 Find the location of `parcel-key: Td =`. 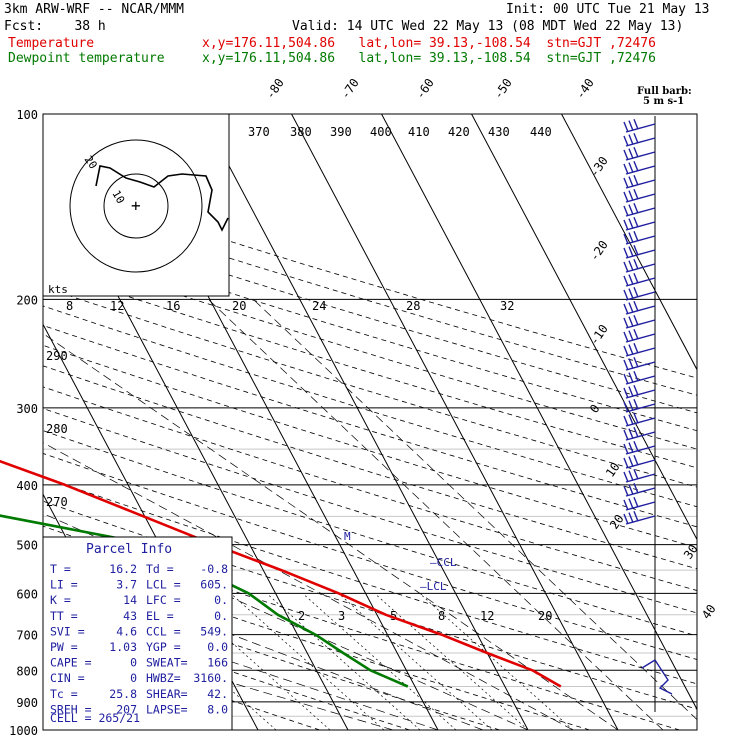

parcel-key: Td = is located at coordinates (160, 569).